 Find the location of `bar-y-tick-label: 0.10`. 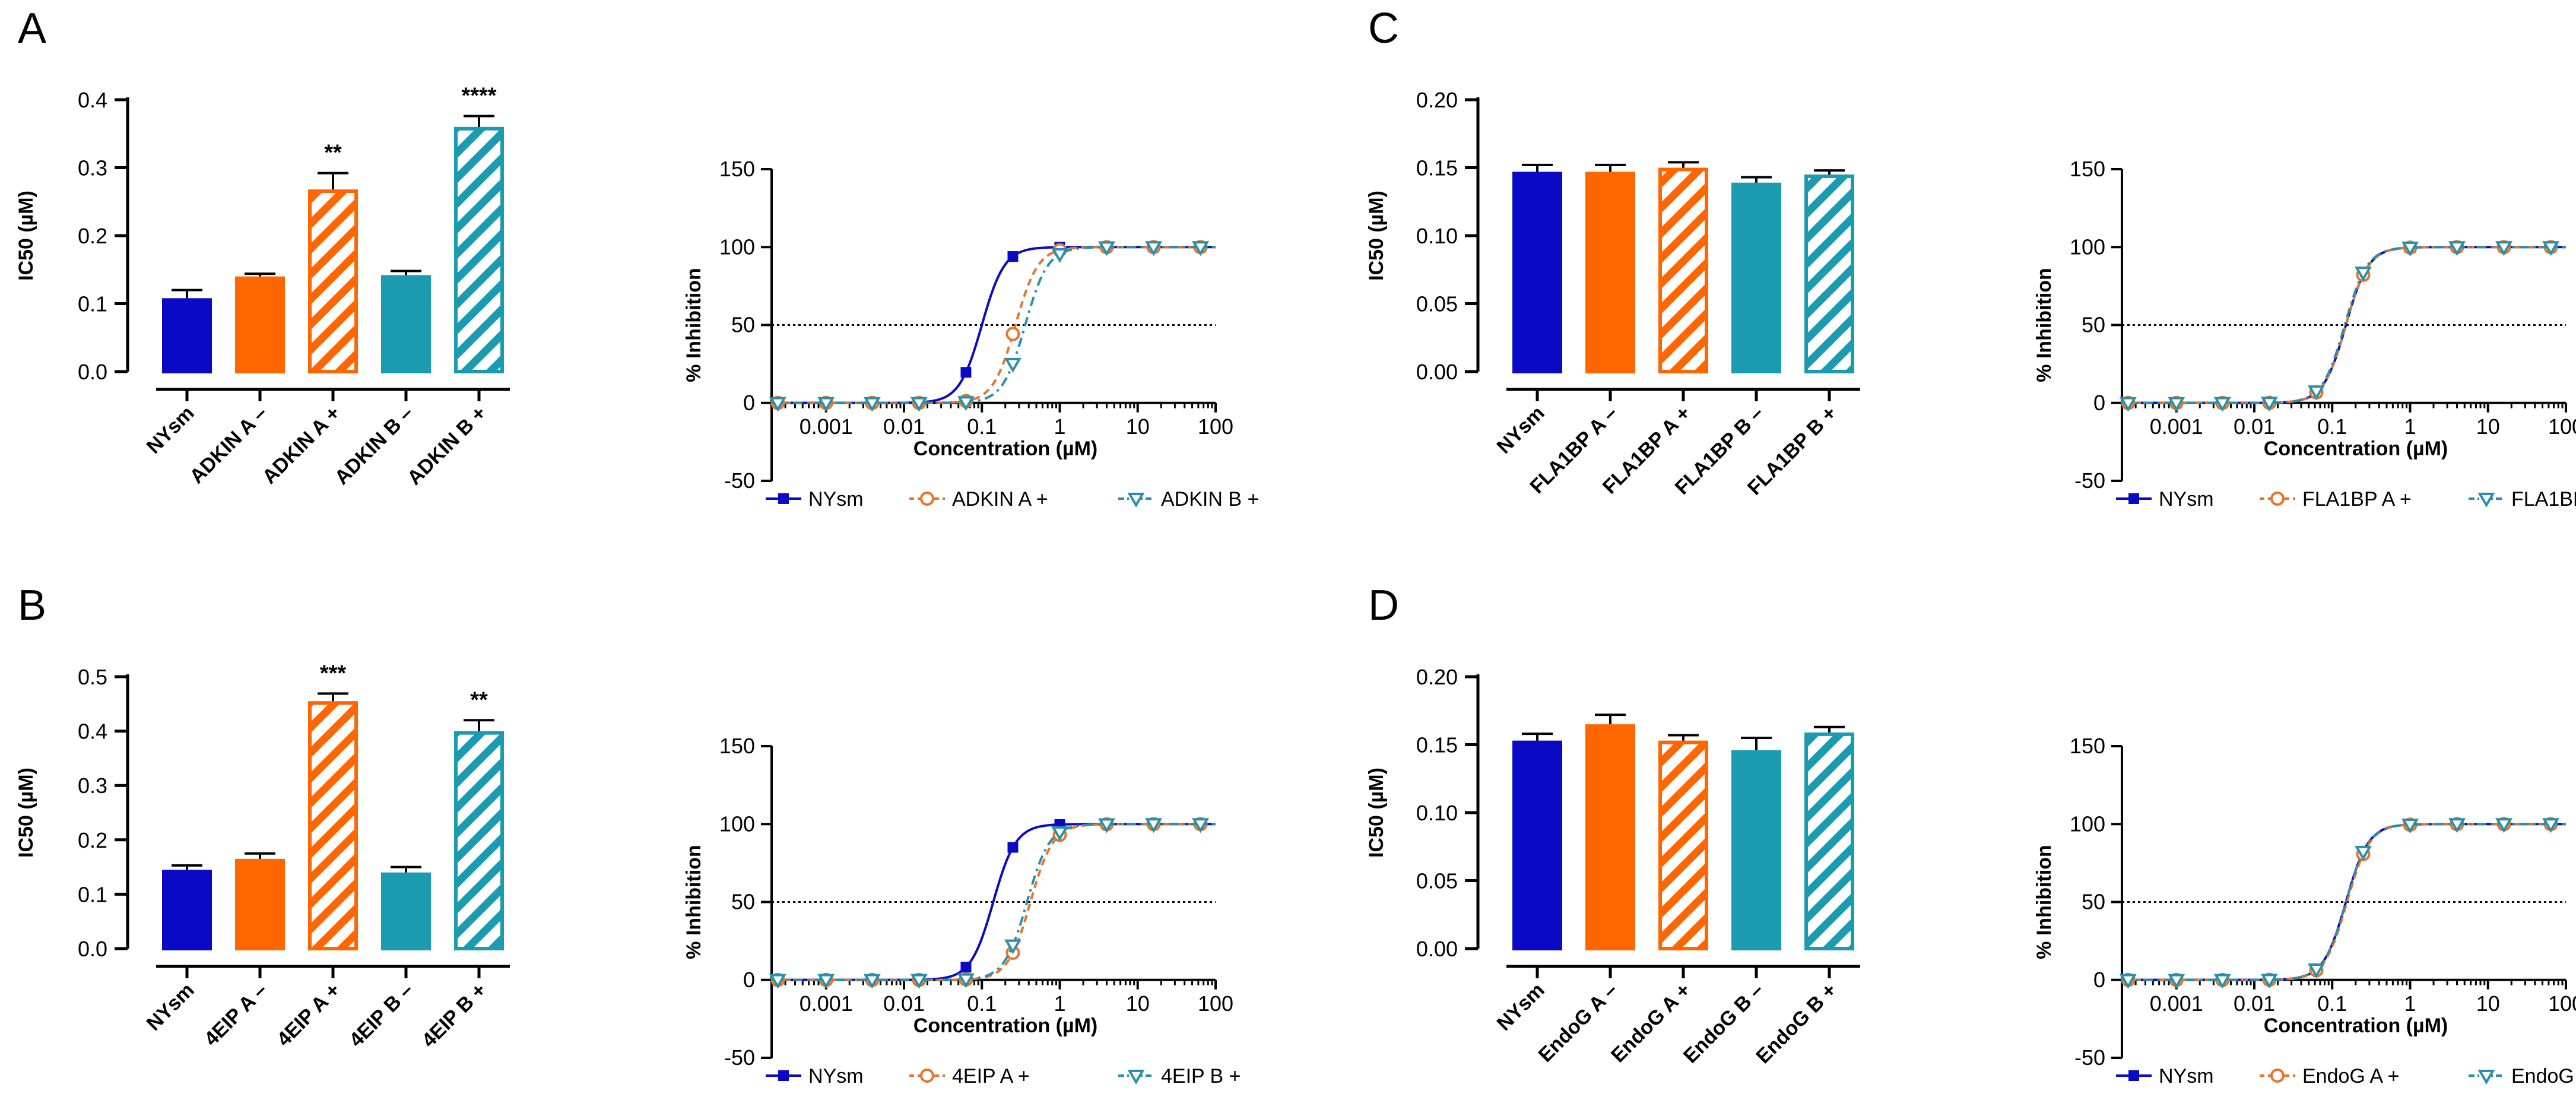

bar-y-tick-label: 0.10 is located at coordinates (1437, 236).